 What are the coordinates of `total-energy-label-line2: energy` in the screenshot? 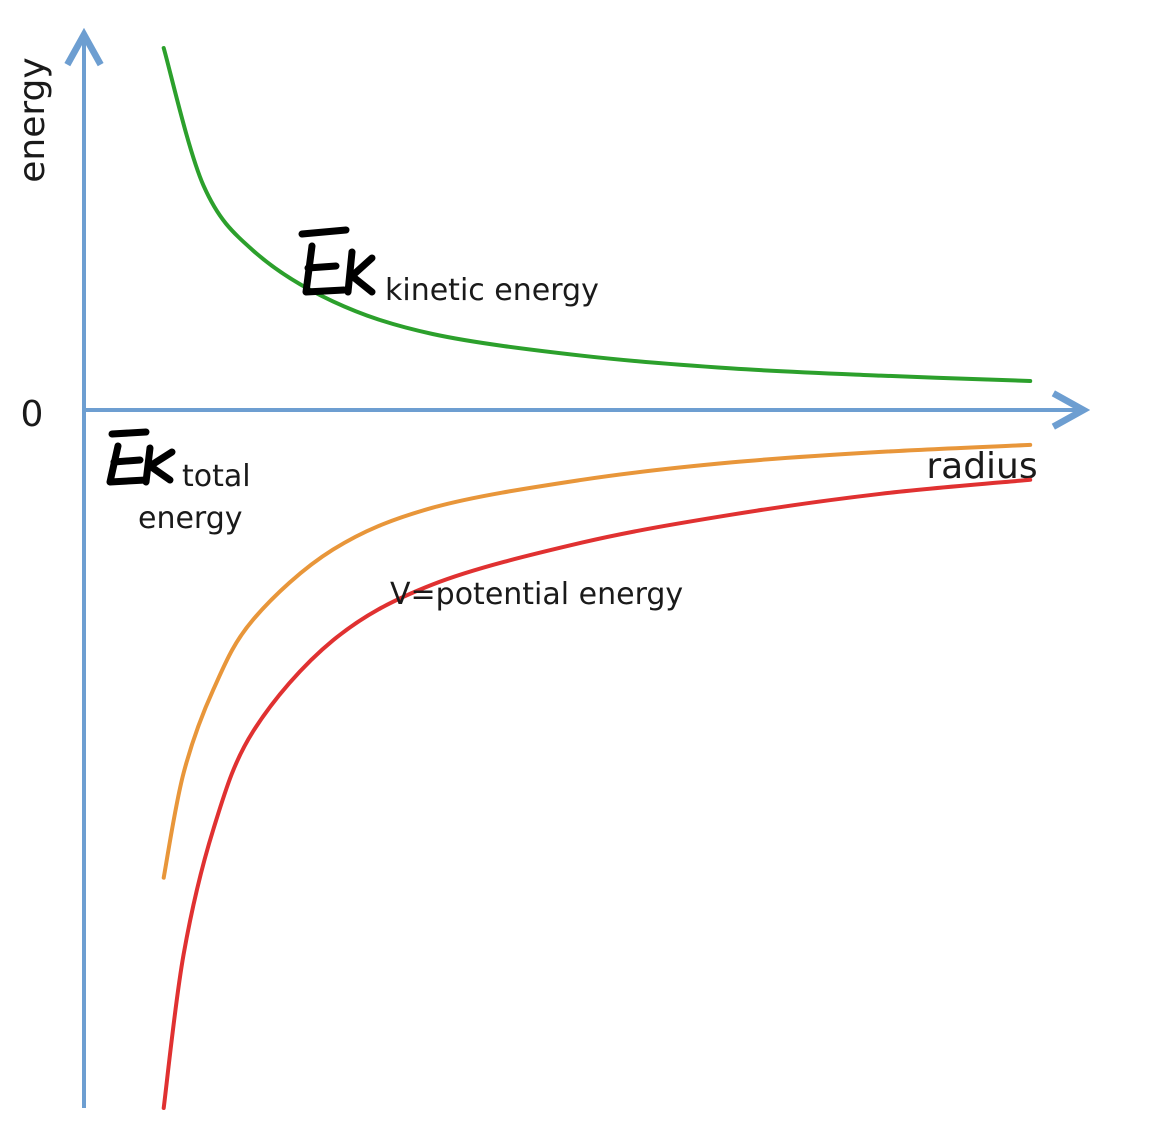 It's located at (190, 518).